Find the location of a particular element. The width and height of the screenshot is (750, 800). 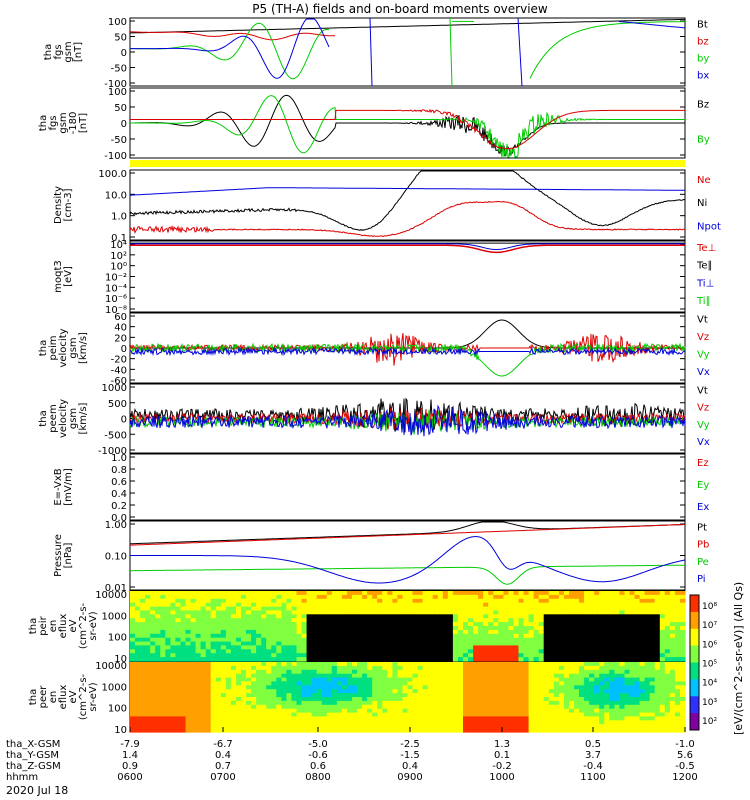

legend-te⊥: Te⊥ is located at coordinates (706, 248).